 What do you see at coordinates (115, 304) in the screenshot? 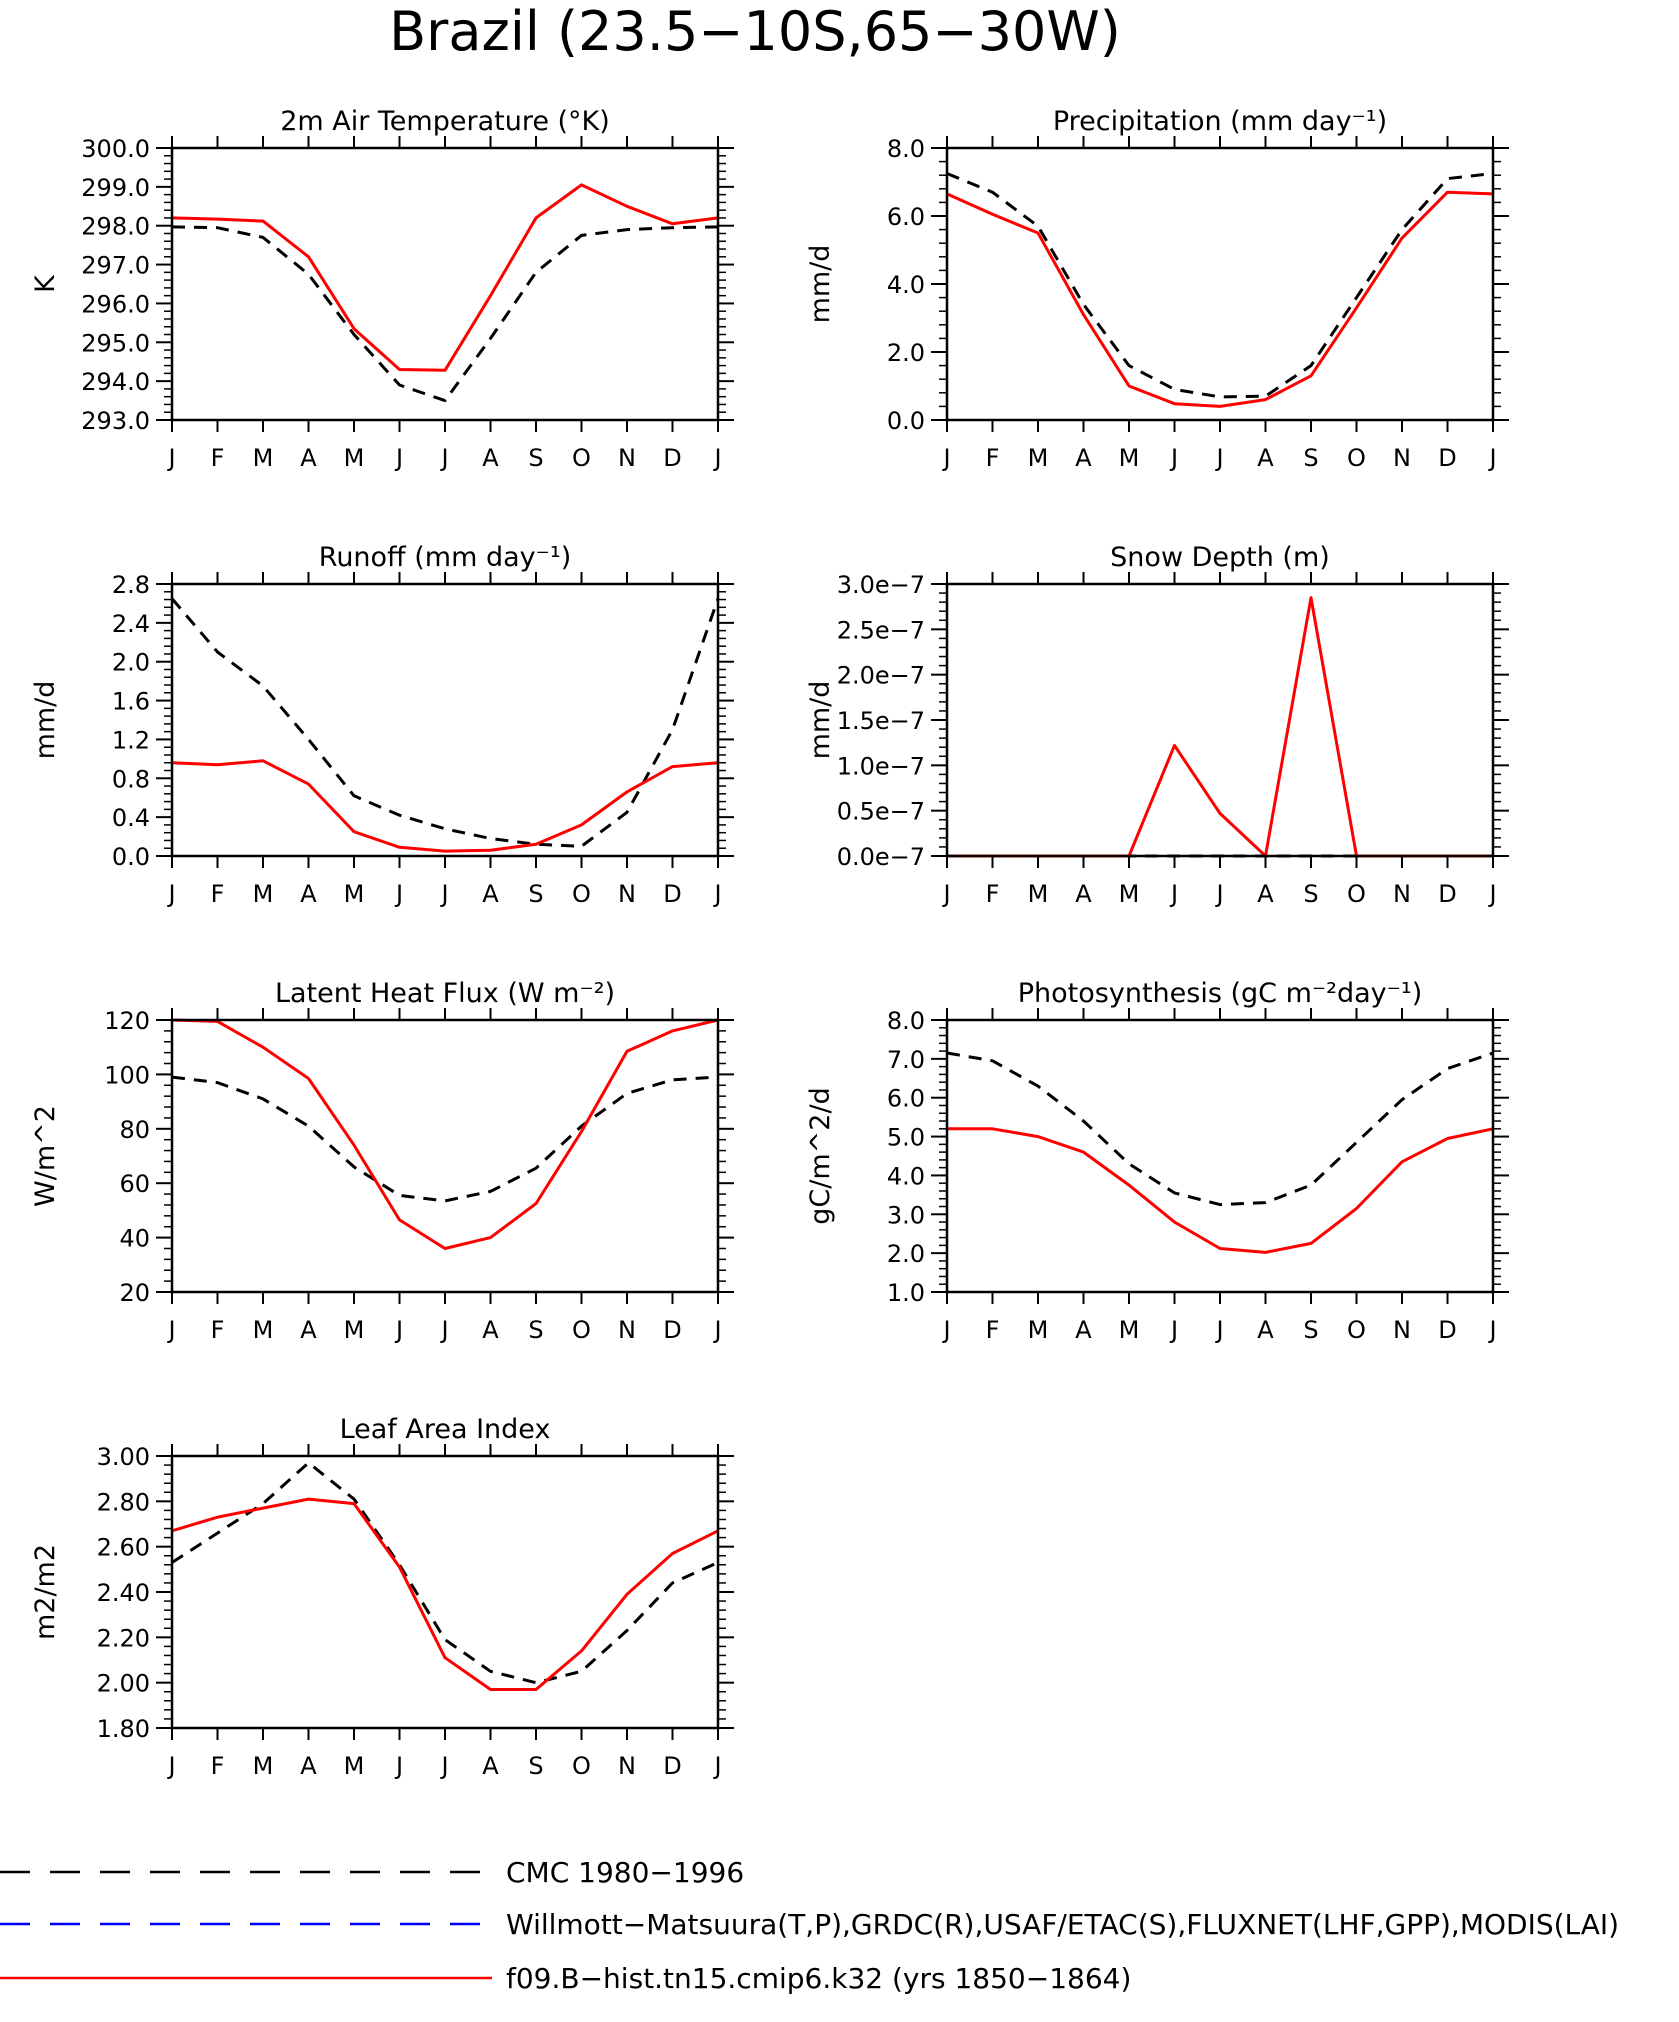
I see `y-tick-label: 296.0` at bounding box center [115, 304].